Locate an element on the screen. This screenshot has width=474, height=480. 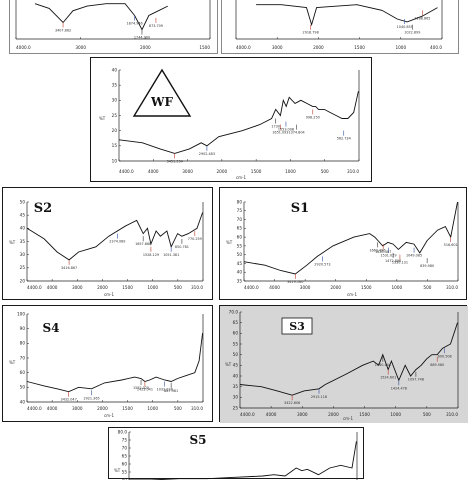
chart-background is located at coordinates (344, 364).